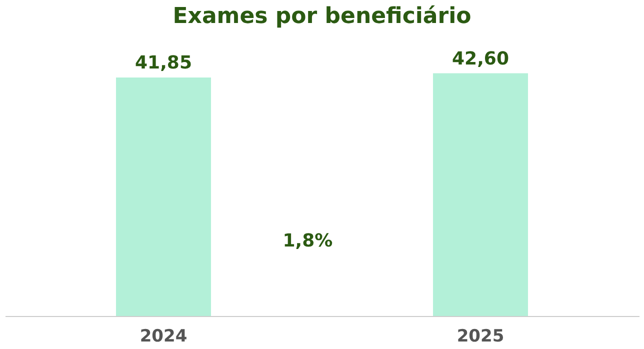  What do you see at coordinates (480, 336) in the screenshot?
I see `x-tick-label: 2025` at bounding box center [480, 336].